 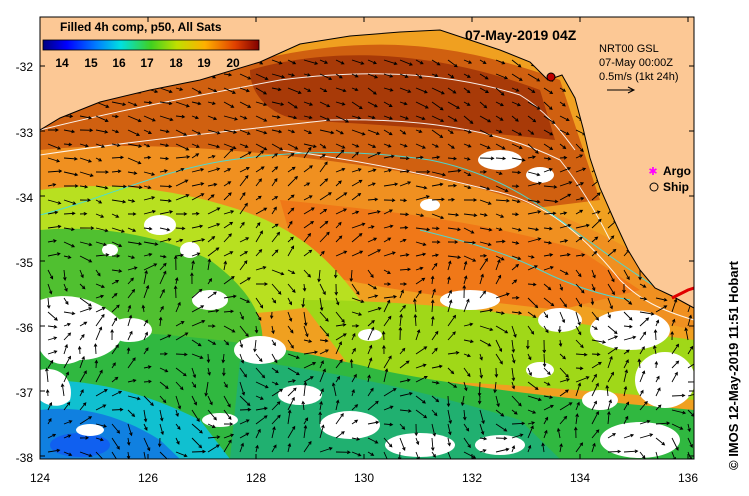 I want to click on current-time-label: 07-May 00:00Z, so click(x=636, y=63).